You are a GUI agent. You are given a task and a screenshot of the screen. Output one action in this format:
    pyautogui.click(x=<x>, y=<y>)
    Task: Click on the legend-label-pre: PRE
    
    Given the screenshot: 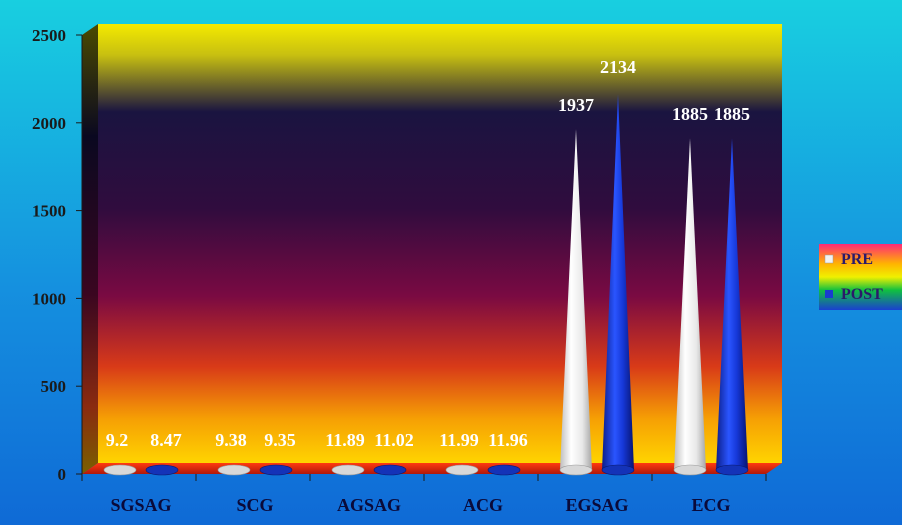 What is the action you would take?
    pyautogui.click(x=857, y=259)
    